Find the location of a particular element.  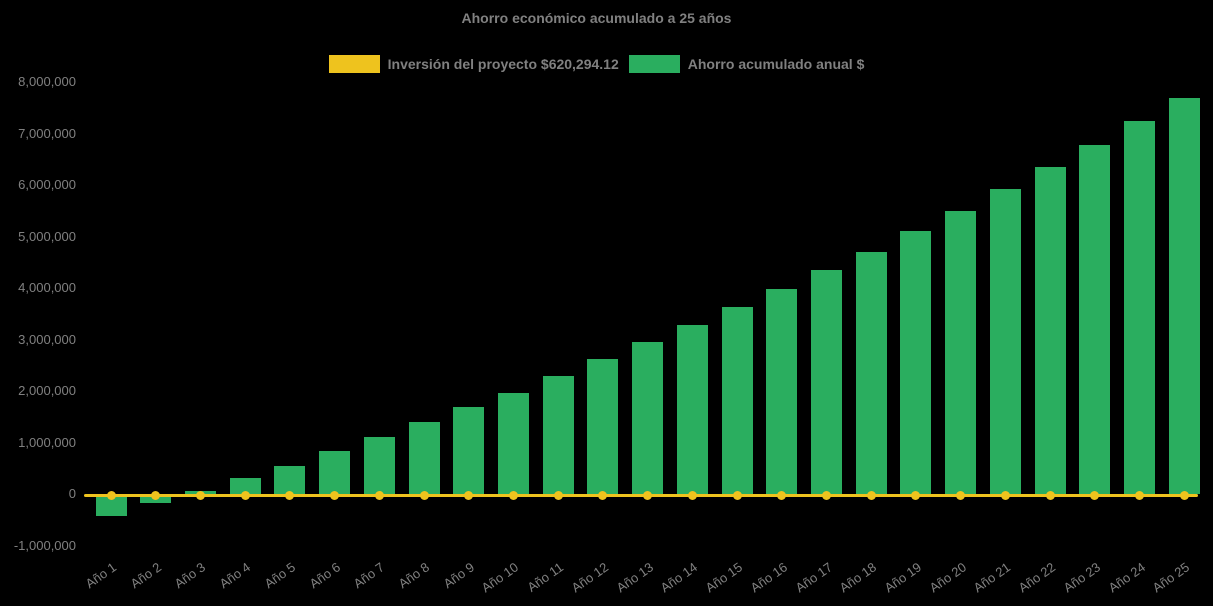

legend-swatch-green-icon is located at coordinates (654, 64).